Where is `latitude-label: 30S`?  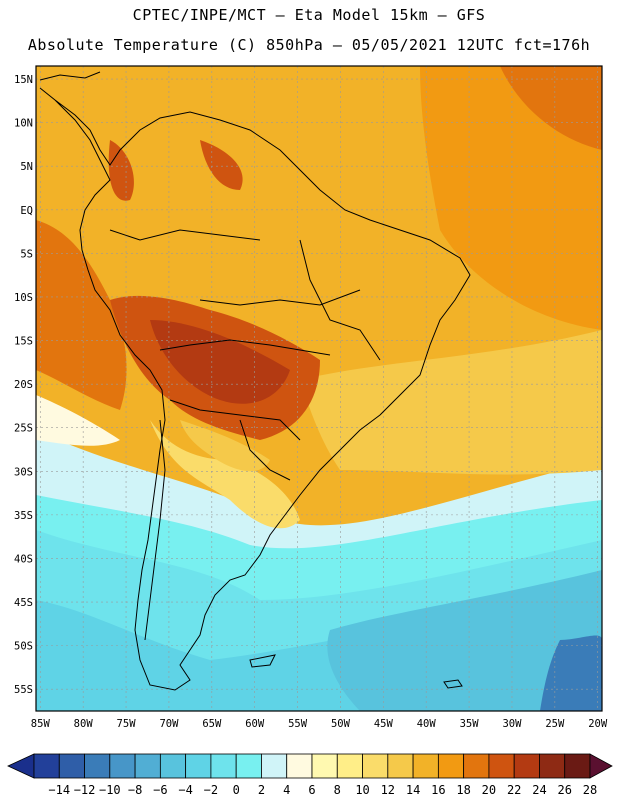 latitude-label: 30S is located at coordinates (23, 472).